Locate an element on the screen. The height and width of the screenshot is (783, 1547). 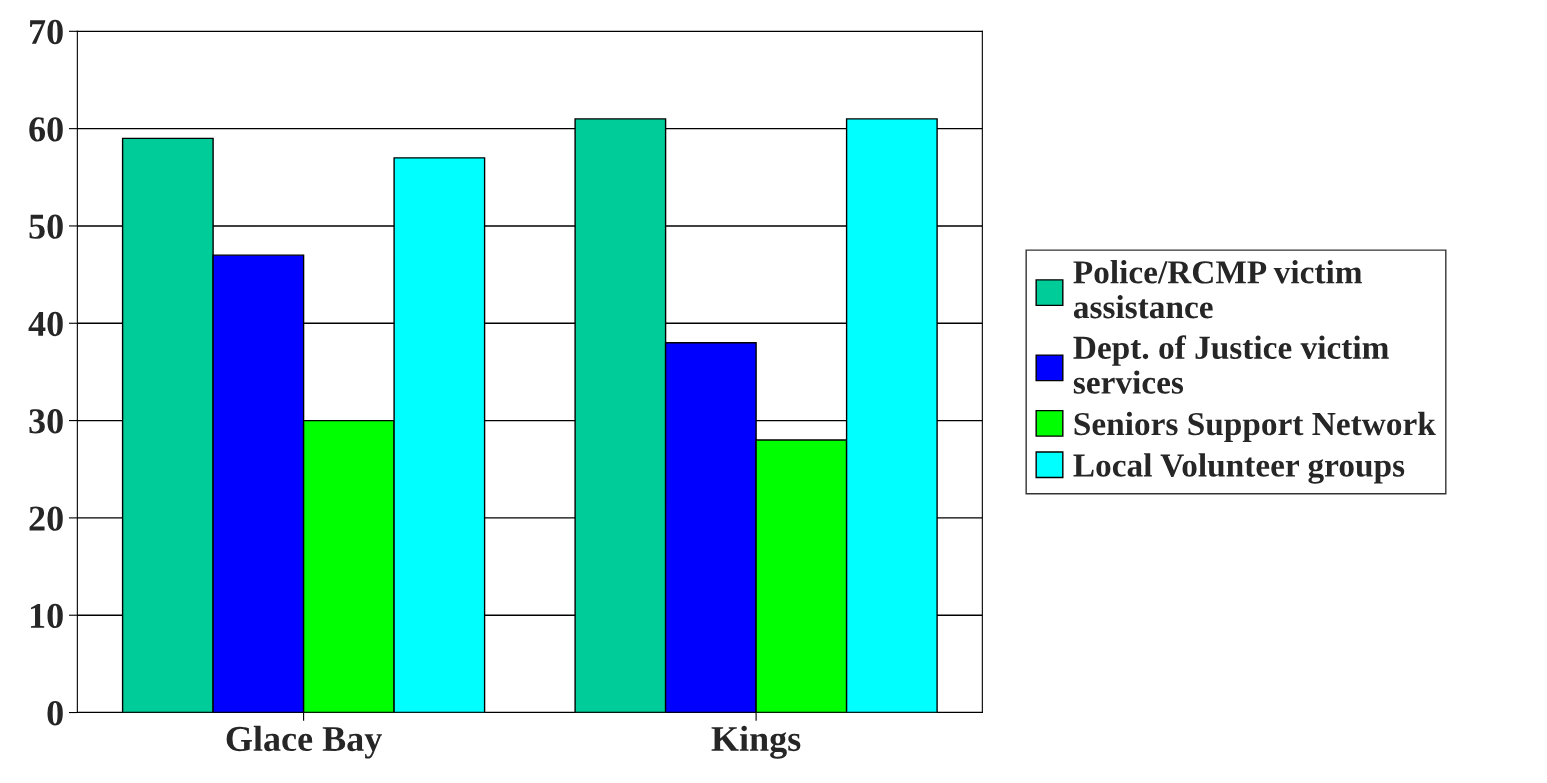
y-tick-label: 10 is located at coordinates (46, 616).